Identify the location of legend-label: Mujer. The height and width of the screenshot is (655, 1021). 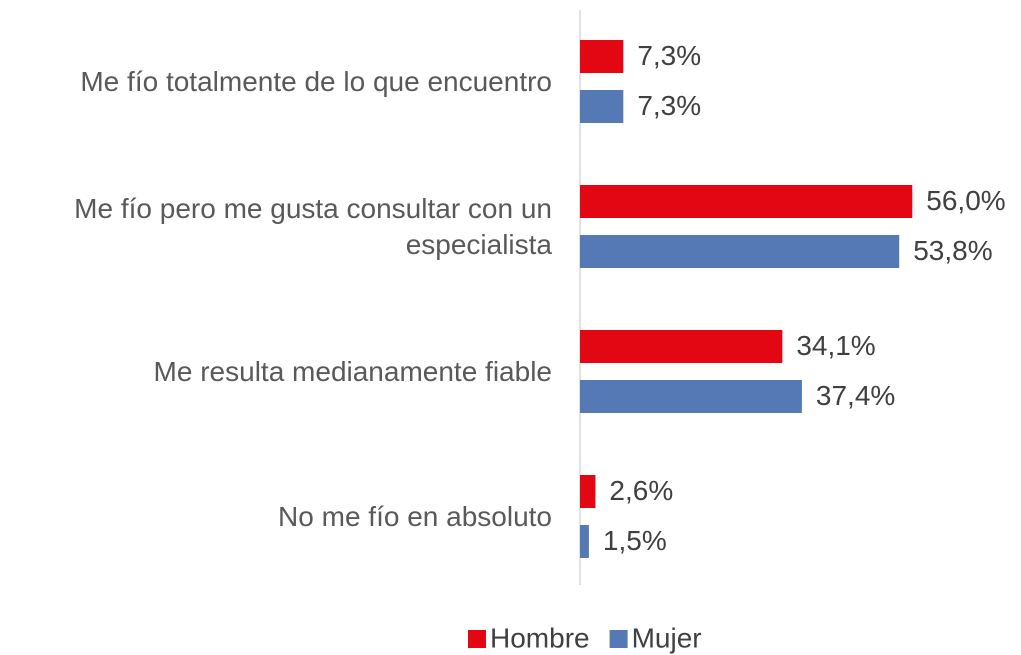
(667, 637).